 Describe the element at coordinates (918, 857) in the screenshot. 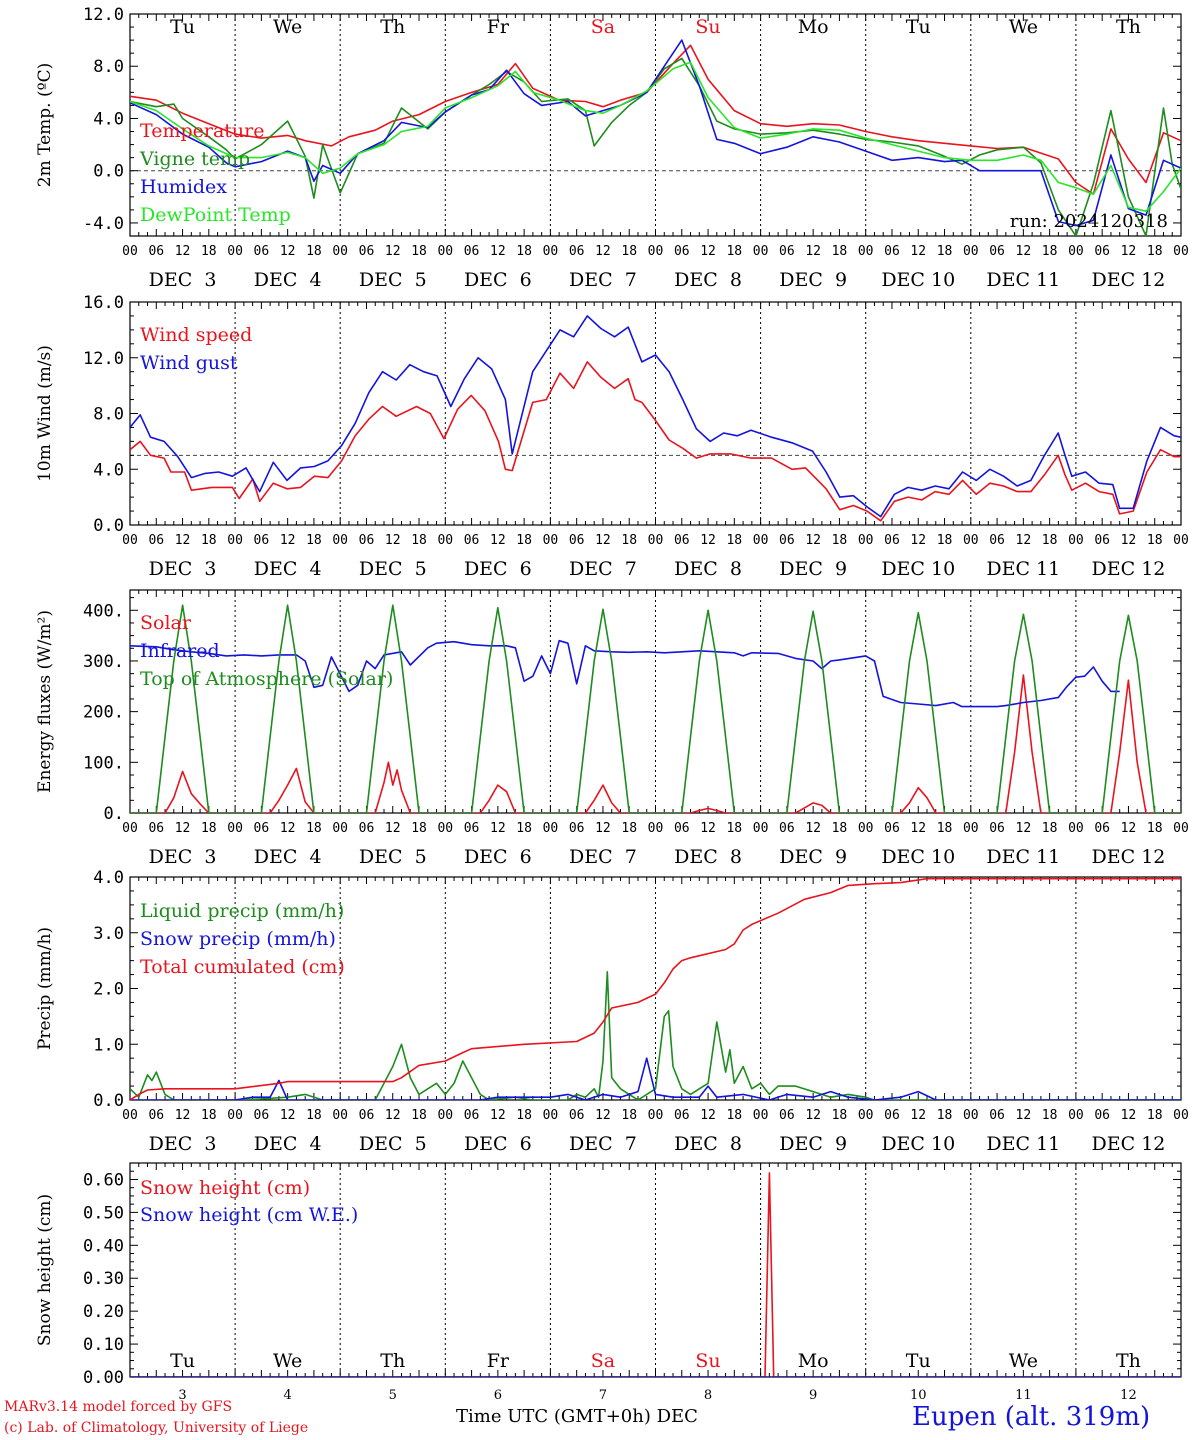

I see `date-label: DEC 10` at that location.